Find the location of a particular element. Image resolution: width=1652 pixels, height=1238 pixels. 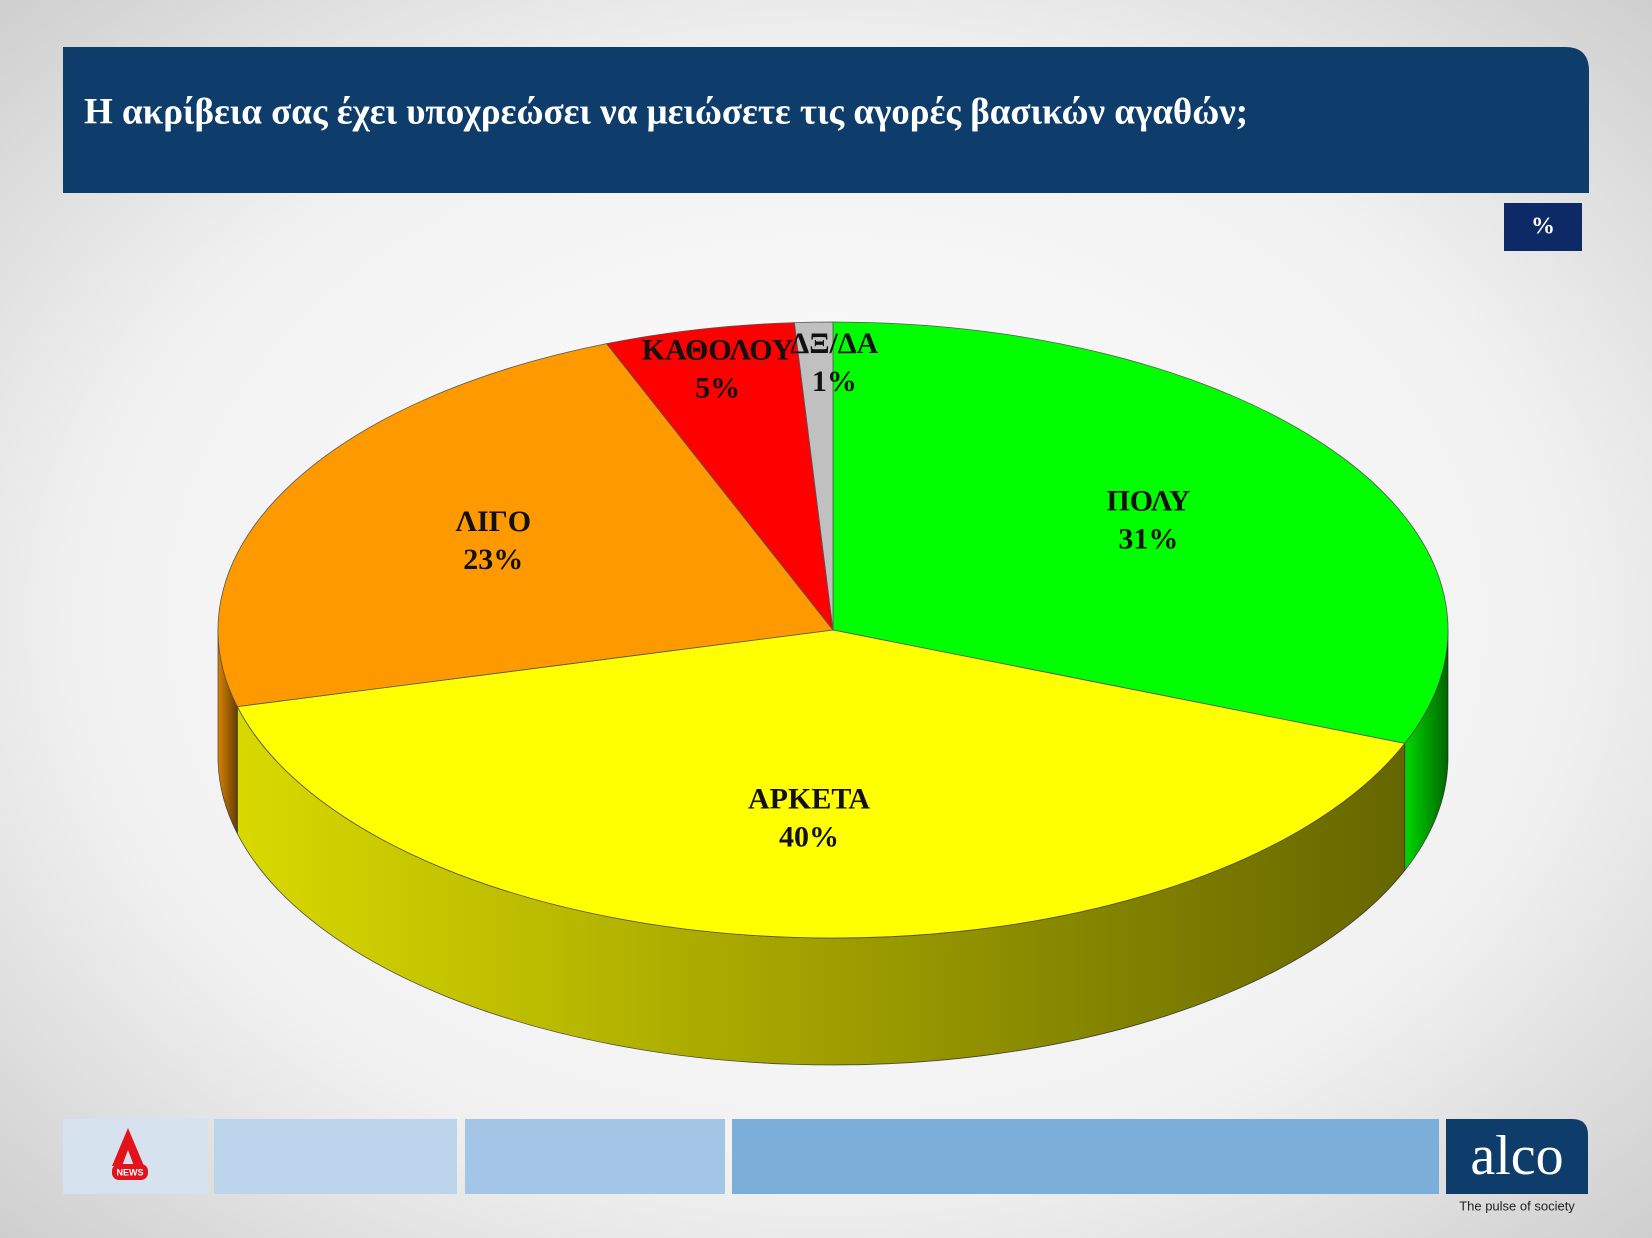

logo-box is located at coordinates (1517, 1156).